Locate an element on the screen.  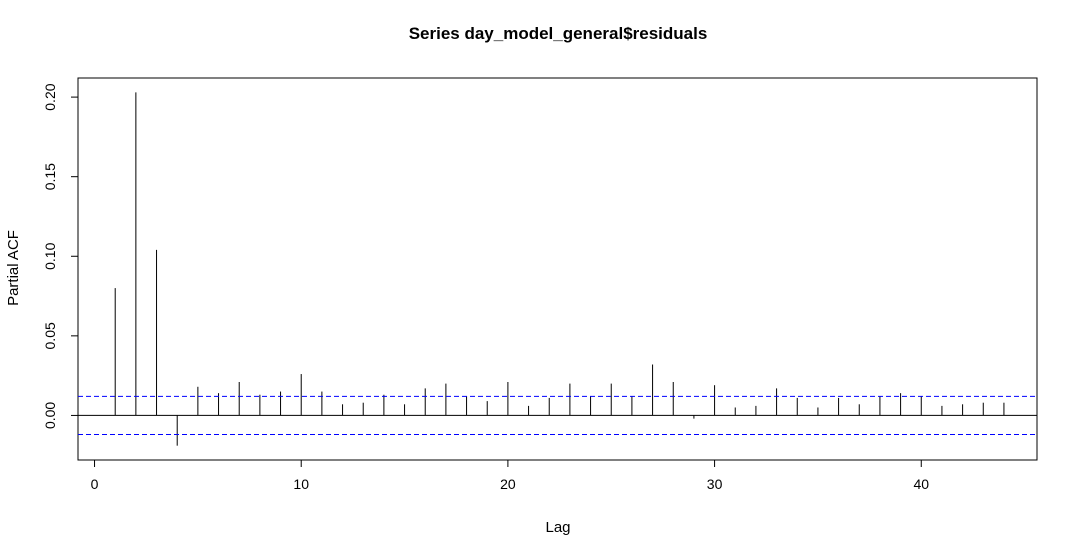
x-tick-label: 20 is located at coordinates (508, 484).